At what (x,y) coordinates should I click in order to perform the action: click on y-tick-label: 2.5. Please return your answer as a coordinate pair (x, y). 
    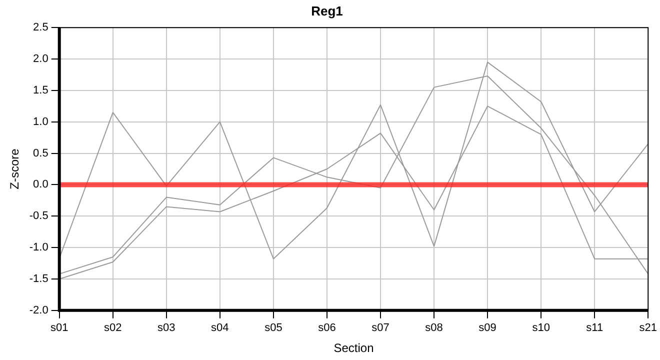
    Looking at the image, I should click on (40, 28).